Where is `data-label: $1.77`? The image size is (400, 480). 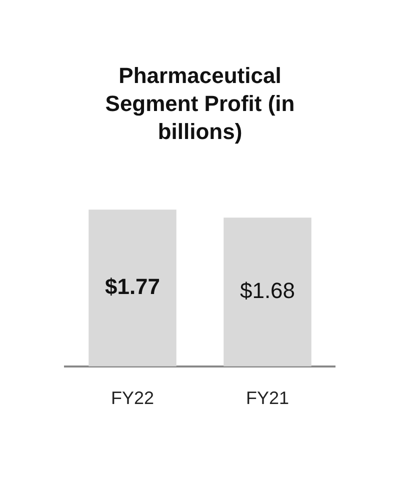
data-label: $1.77 is located at coordinates (132, 287).